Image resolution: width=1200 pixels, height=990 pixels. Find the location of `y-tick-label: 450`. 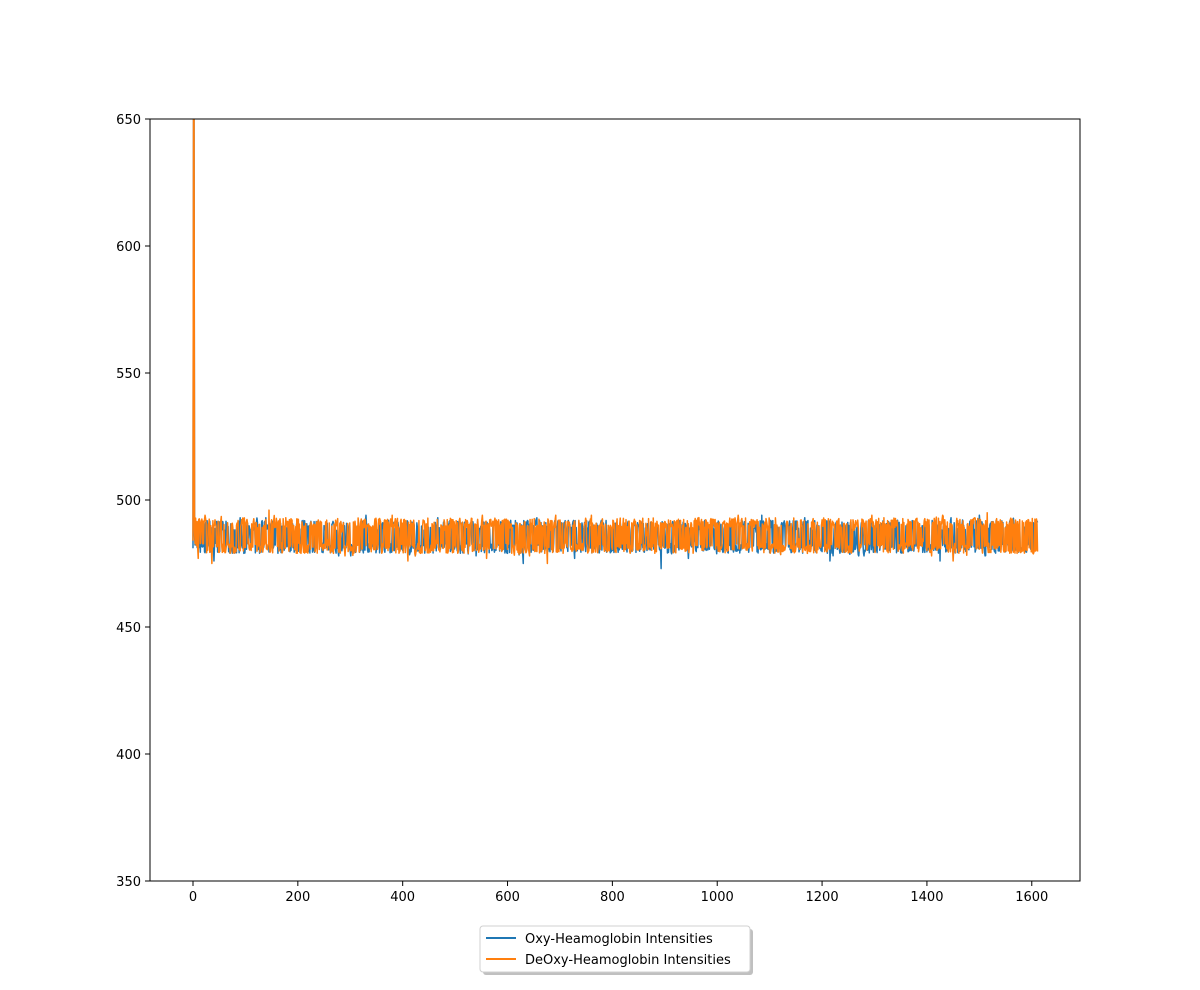

y-tick-label: 450 is located at coordinates (128, 628).